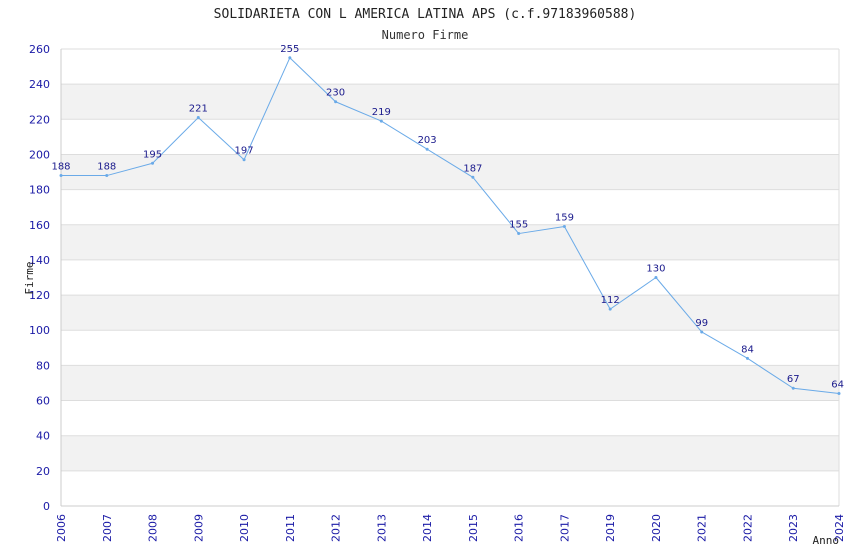 The width and height of the screenshot is (850, 550). Describe the element at coordinates (39, 84) in the screenshot. I see `y-tick-label: 240` at that location.